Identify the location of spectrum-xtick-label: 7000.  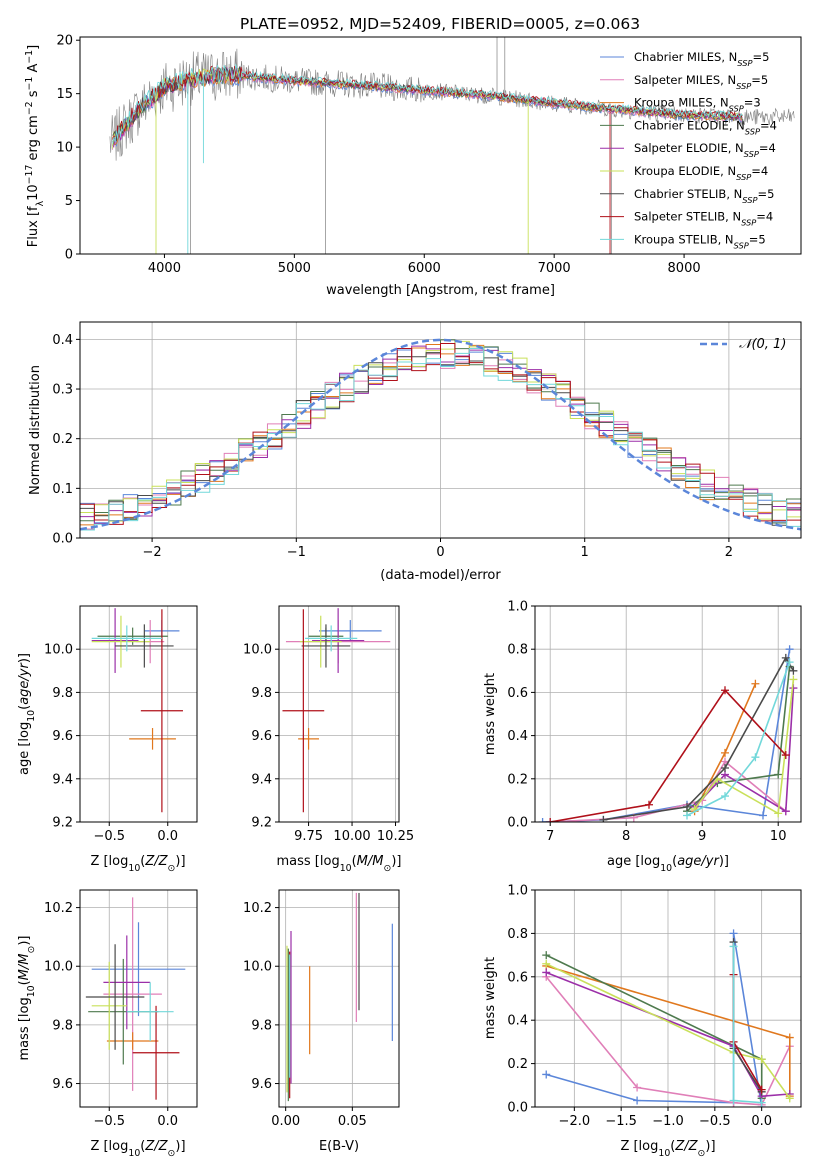
(554, 268).